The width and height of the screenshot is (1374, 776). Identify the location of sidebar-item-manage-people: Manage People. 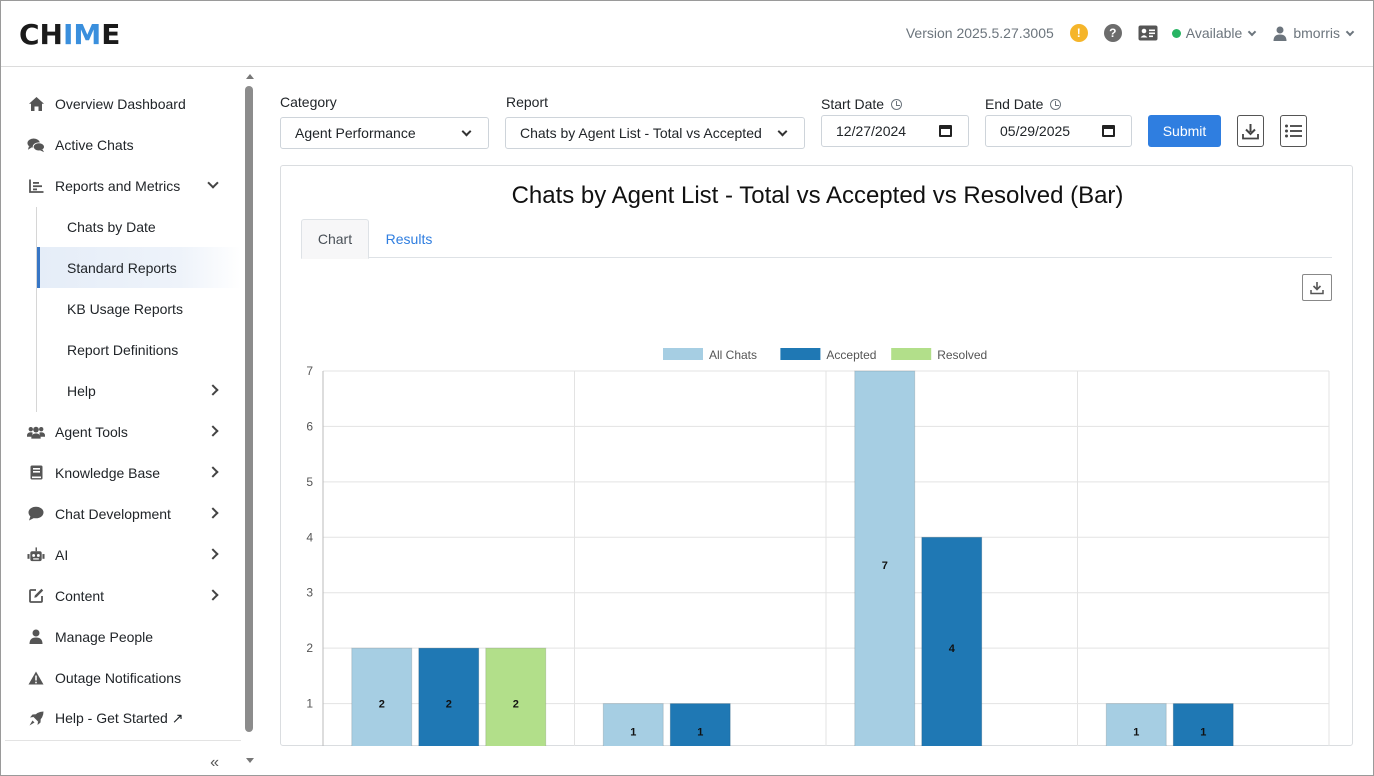
(123, 636).